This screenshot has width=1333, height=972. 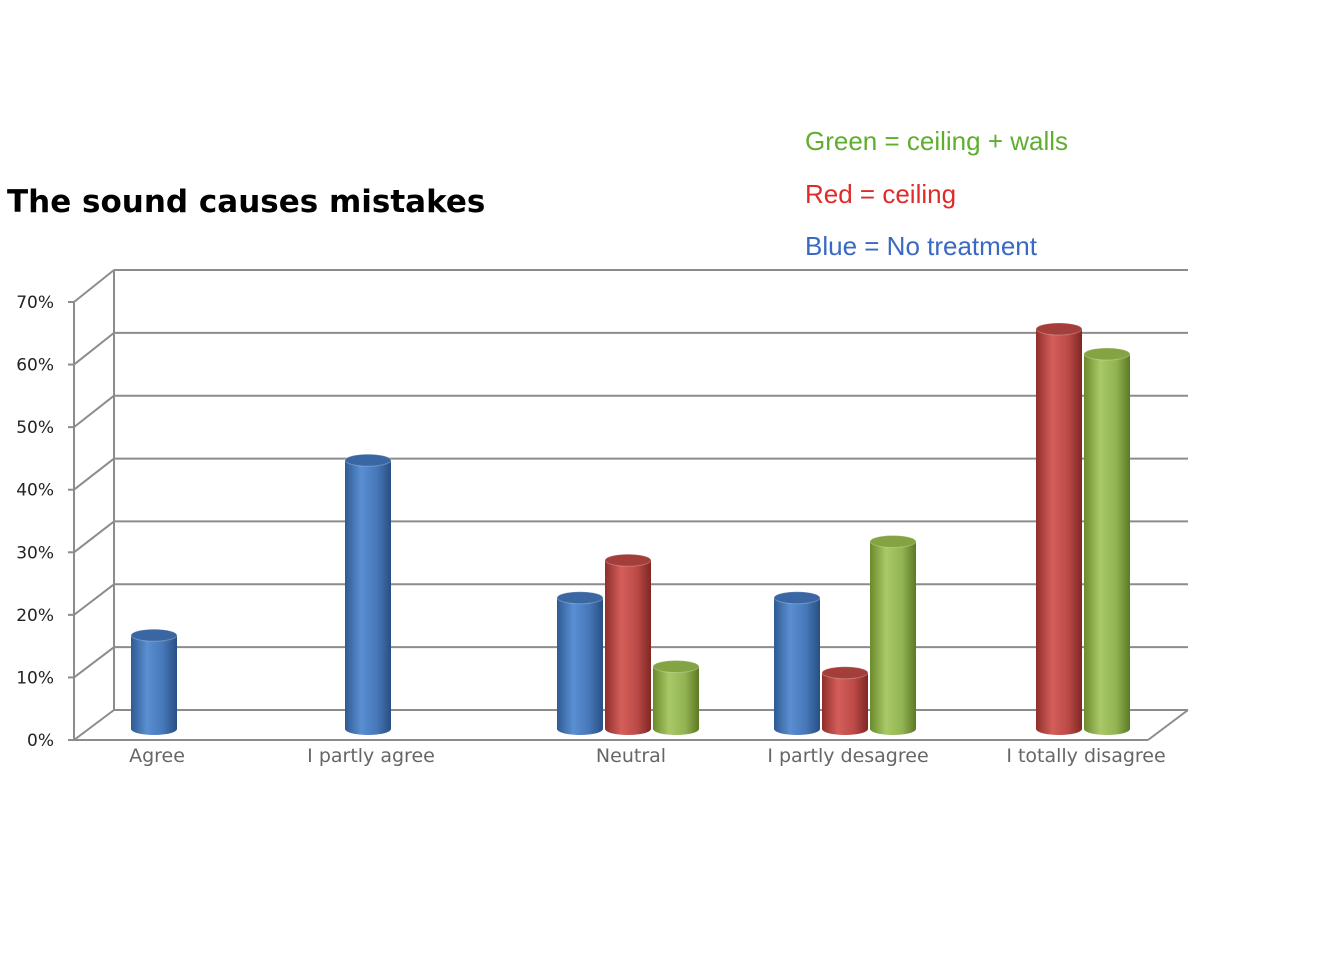 I want to click on y-axis-ticks: 0% 10% 20% 30% 40% 50% 60% 70%, so click(x=35, y=522).